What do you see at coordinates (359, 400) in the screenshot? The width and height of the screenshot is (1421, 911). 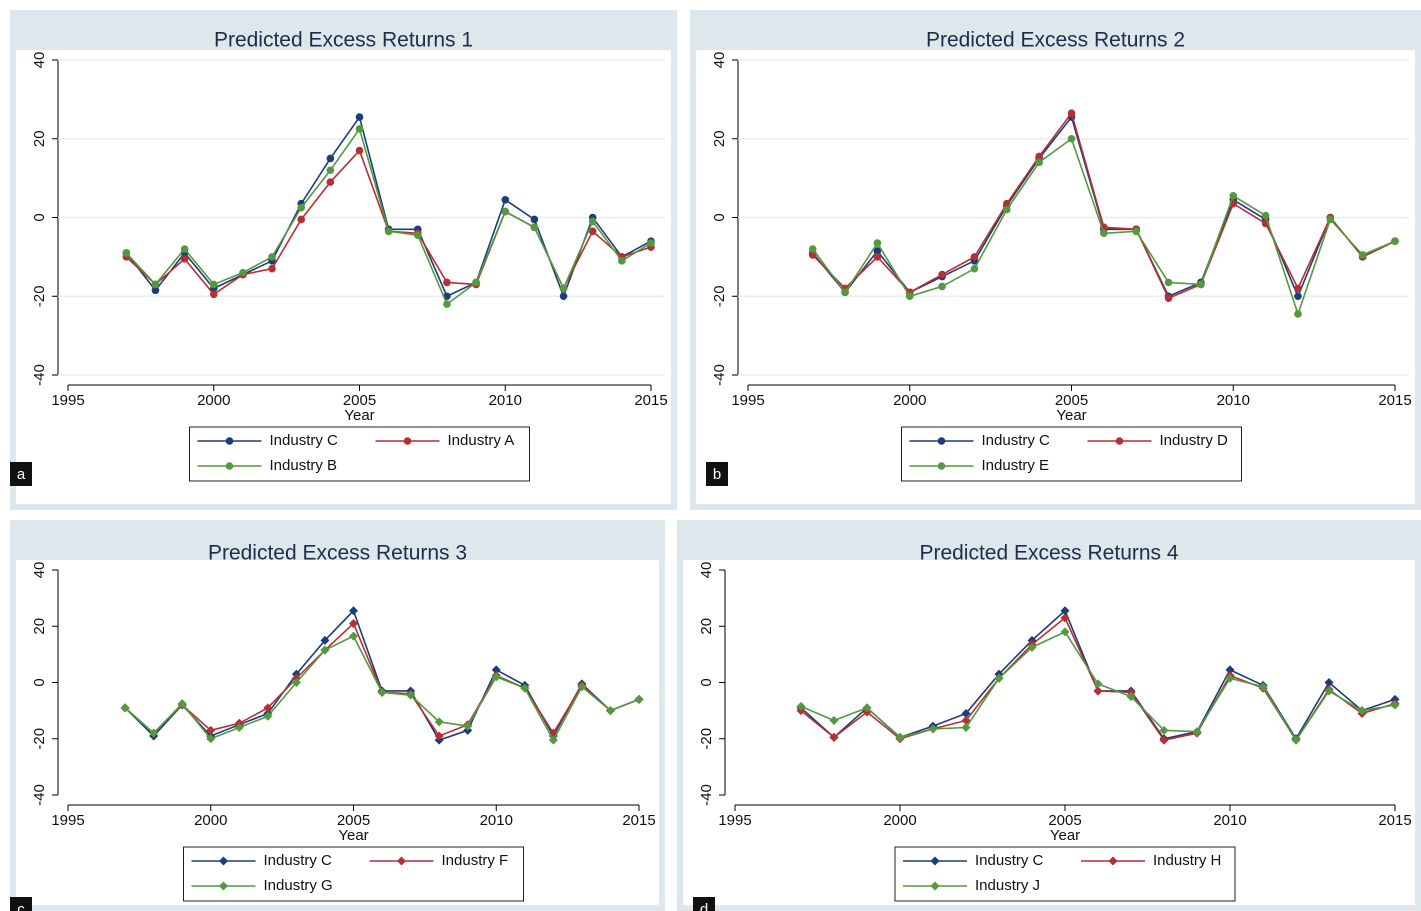 I see `x-tick-label: 2005` at bounding box center [359, 400].